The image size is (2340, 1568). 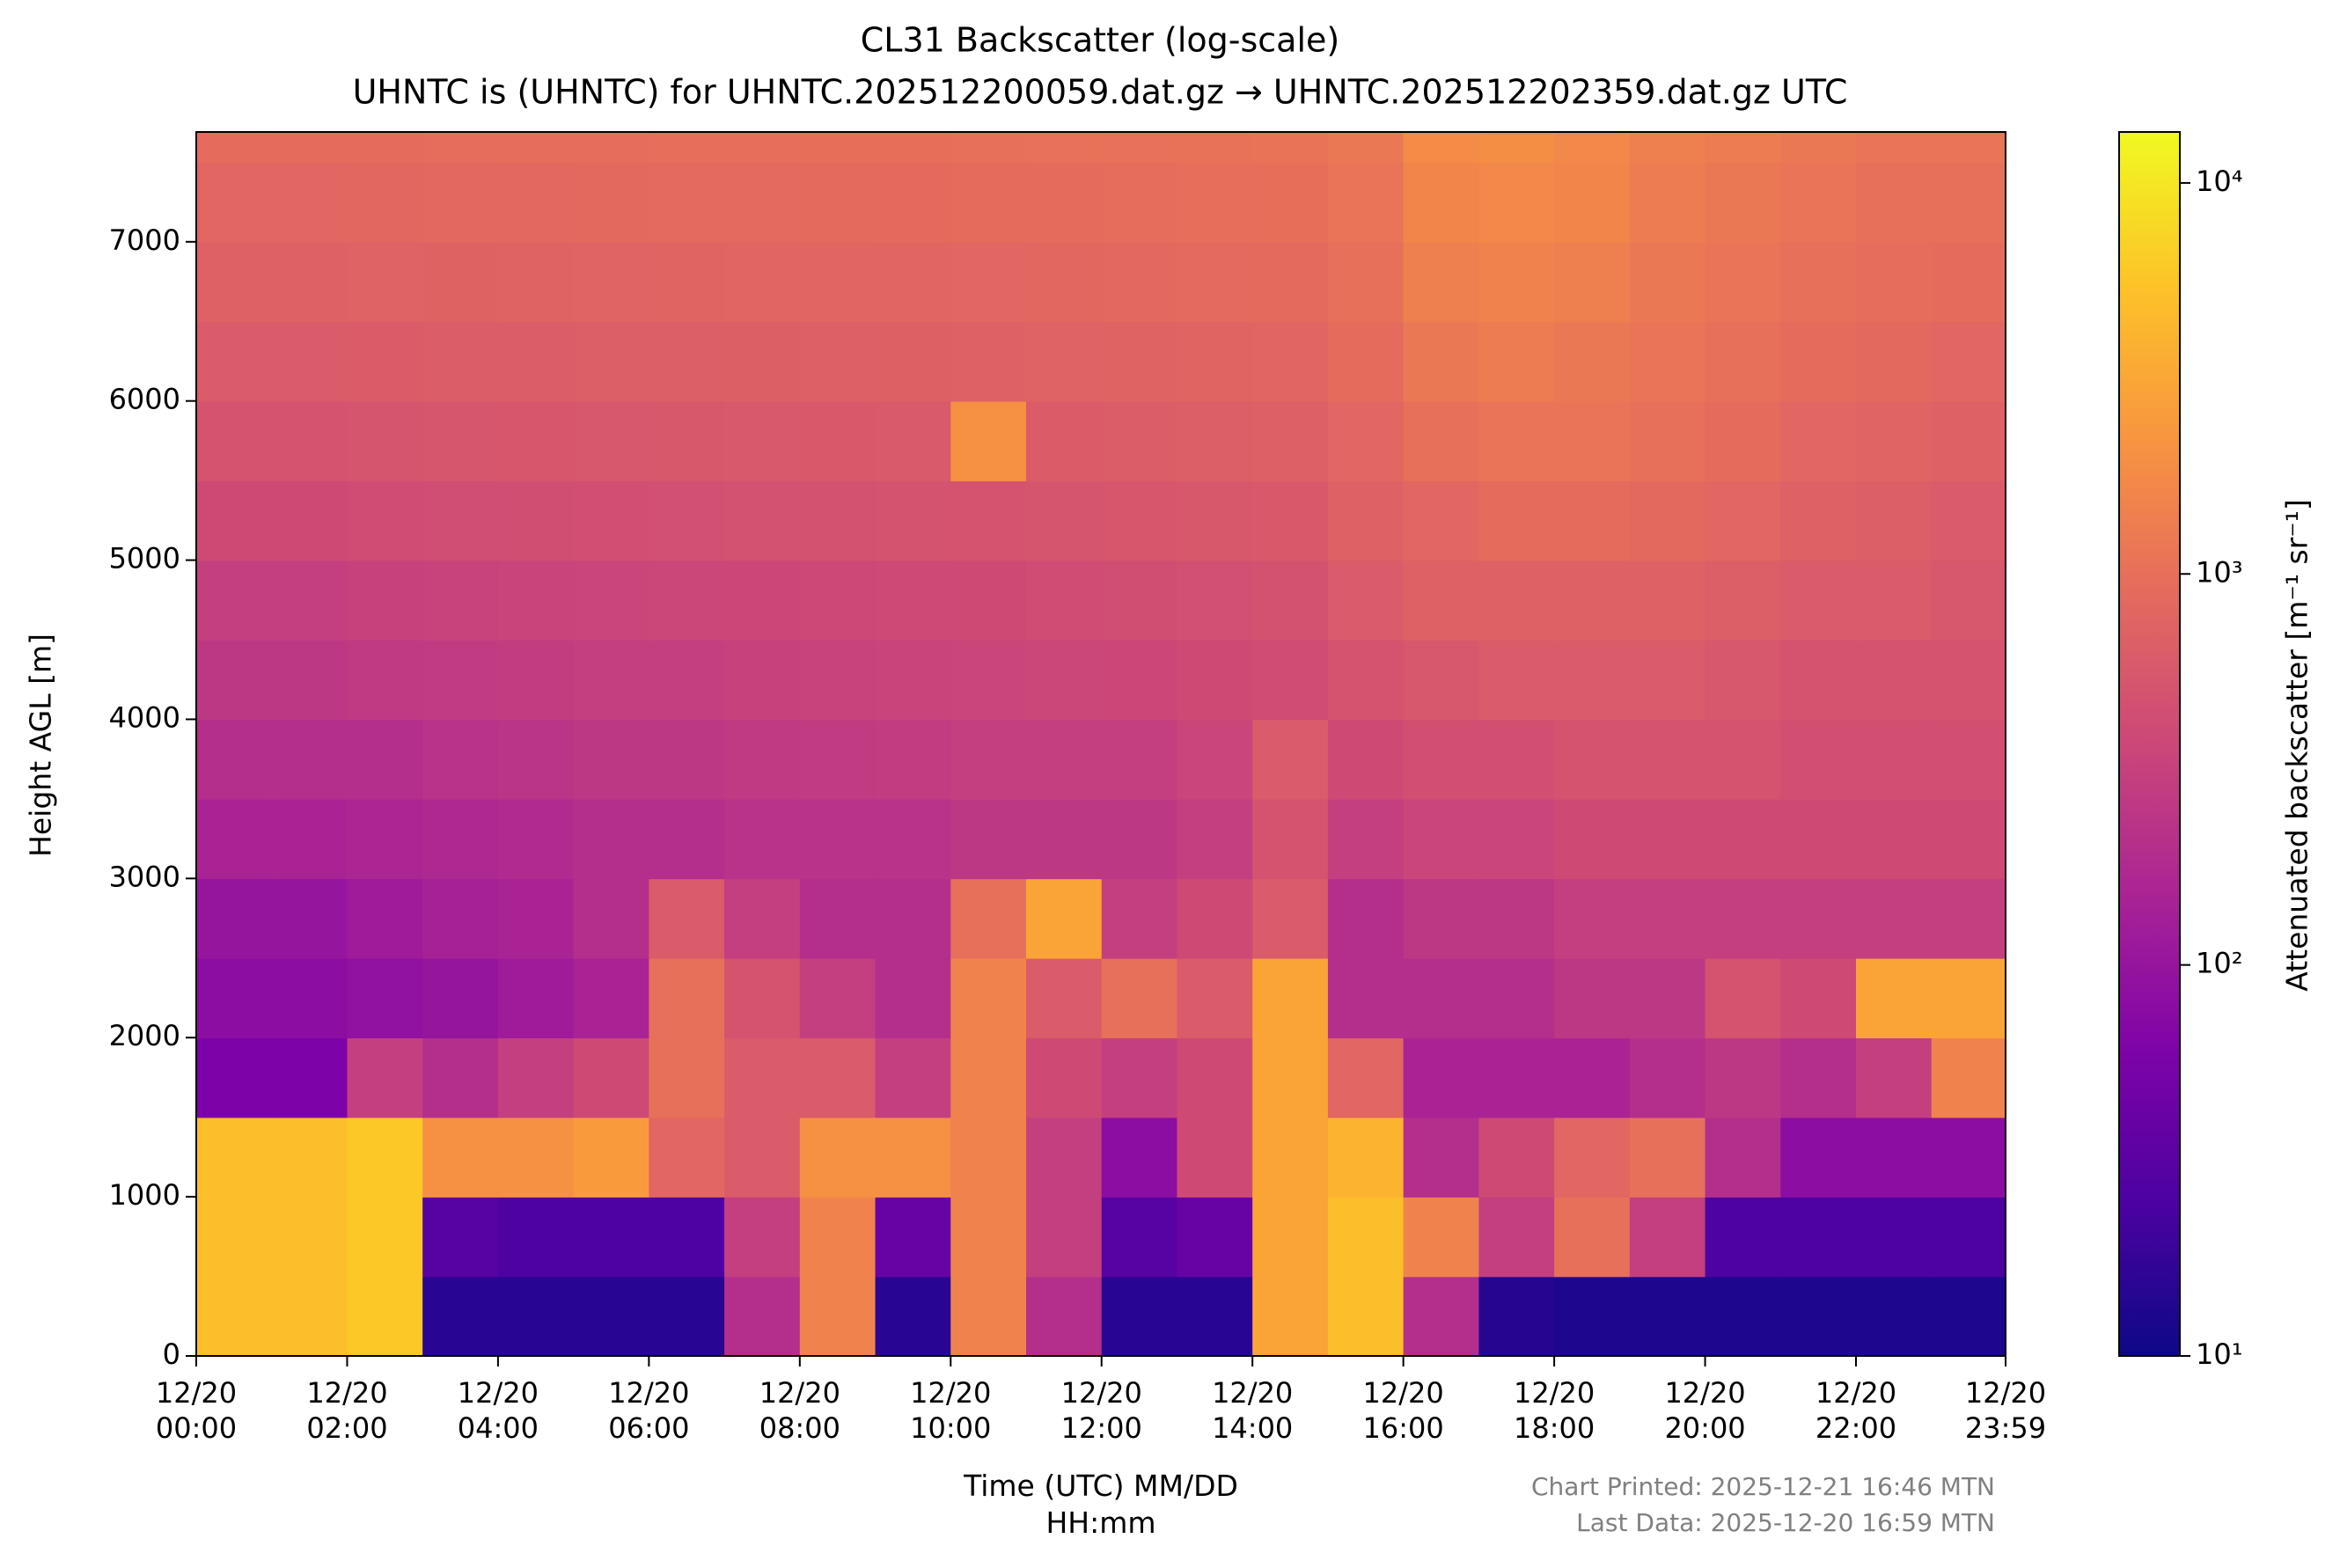 I want to click on x-tick-label: 12/20 16:00, so click(x=1403, y=1411).